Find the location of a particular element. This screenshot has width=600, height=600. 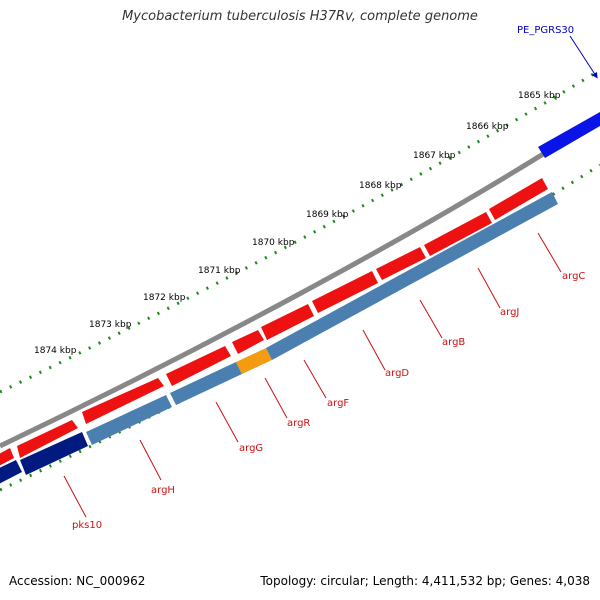

leader-argF is located at coordinates (315, 379).